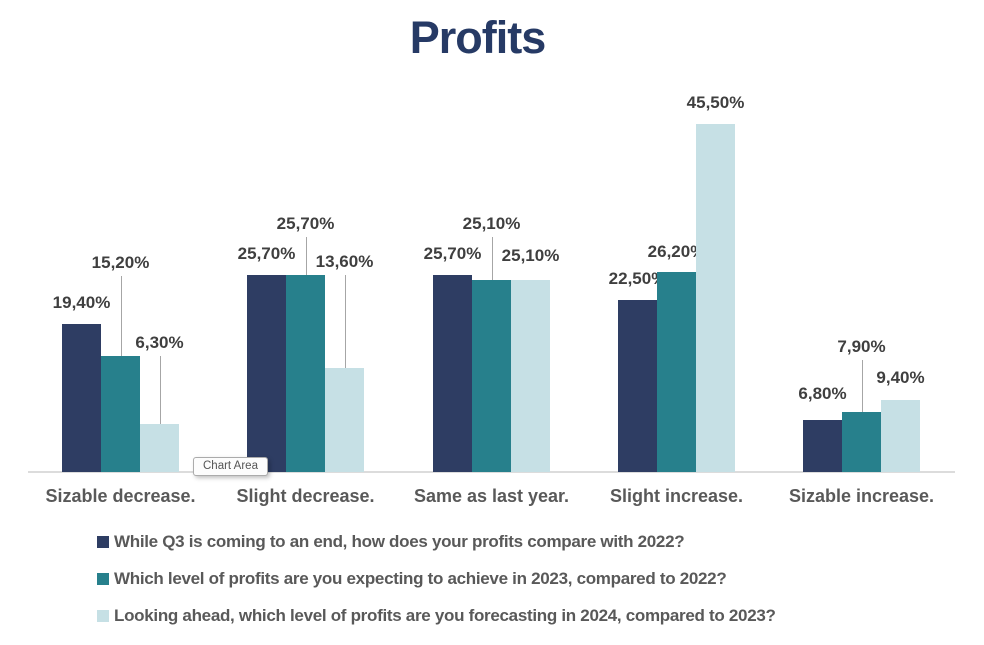 The image size is (984, 645). Describe the element at coordinates (305, 373) in the screenshot. I see `bar-series2-slight-decrease` at that location.